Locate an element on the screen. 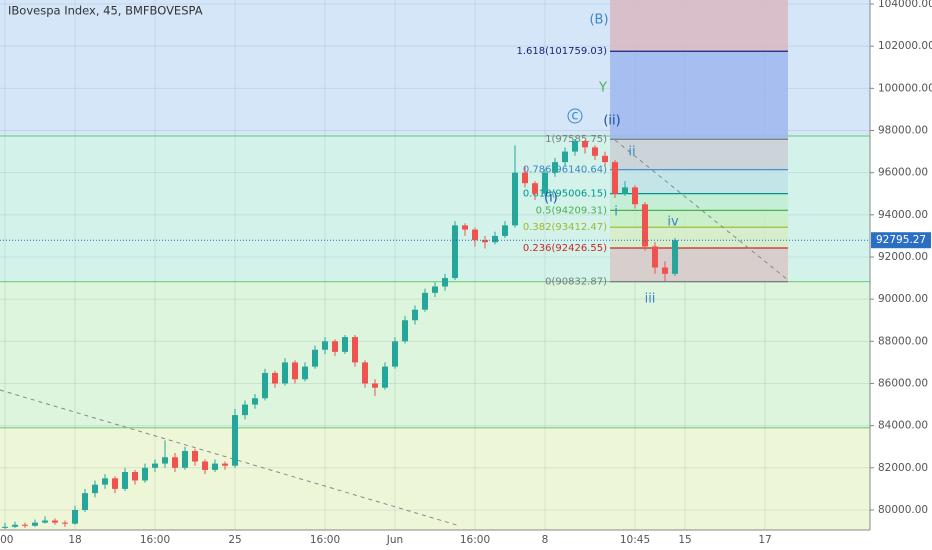 Image resolution: width=932 pixels, height=550 pixels. y-tick-label: 98000.00 is located at coordinates (903, 130).